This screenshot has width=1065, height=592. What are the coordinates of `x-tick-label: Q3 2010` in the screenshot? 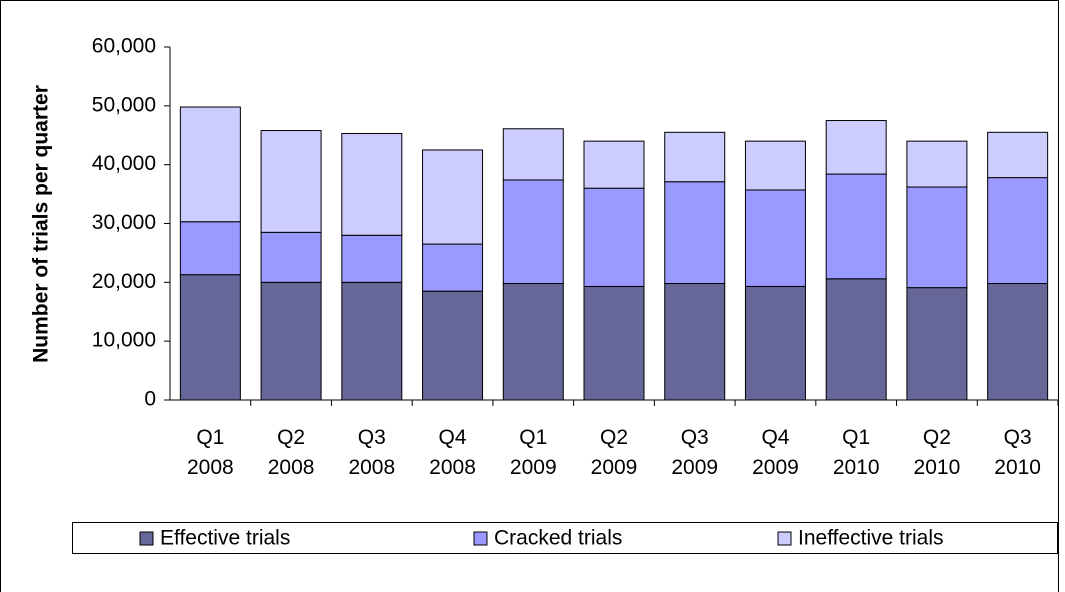 It's located at (1017, 452).